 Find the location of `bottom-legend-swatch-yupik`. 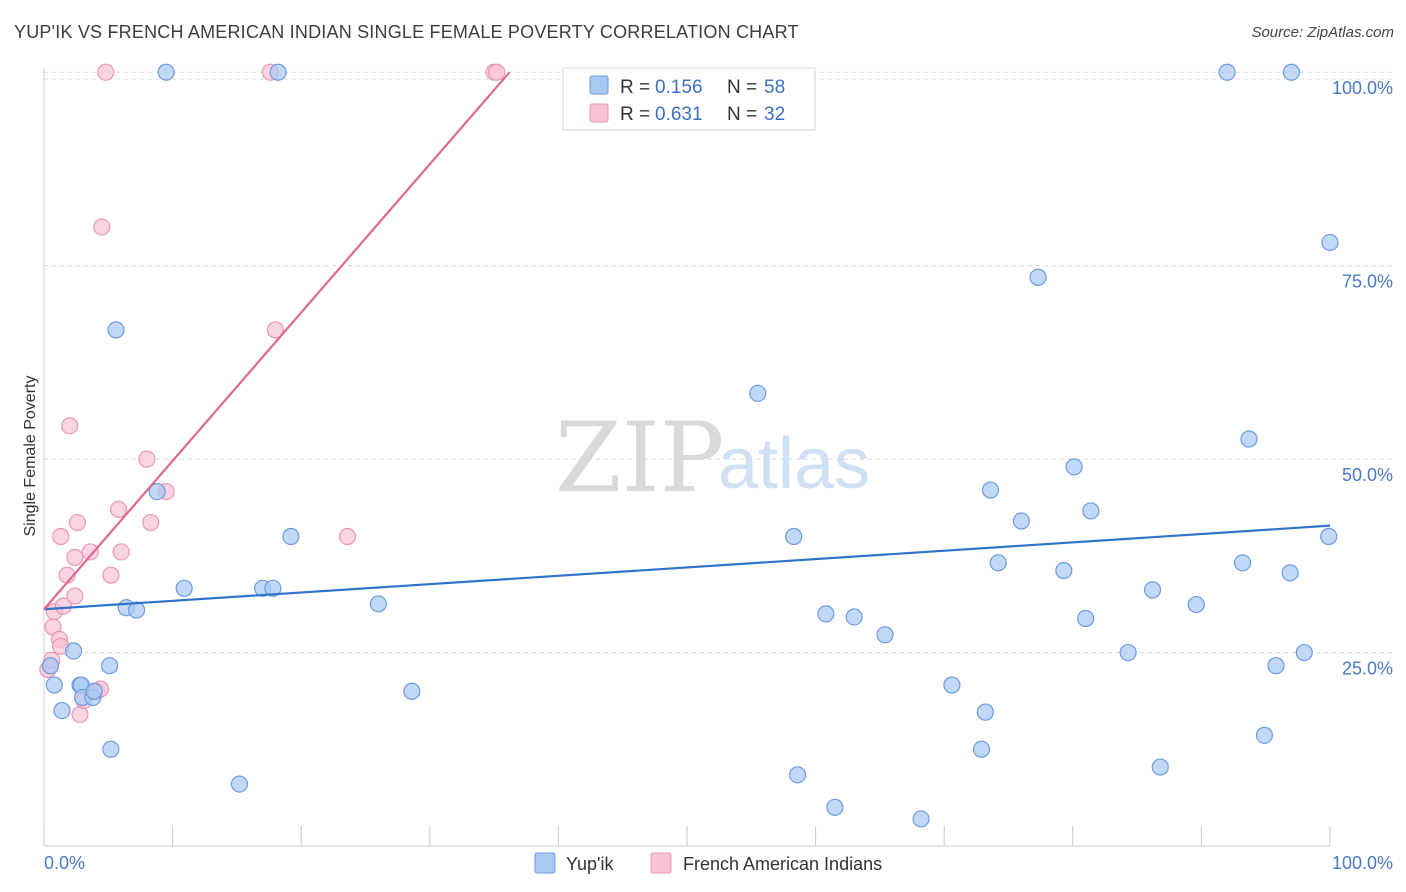

bottom-legend-swatch-yupik is located at coordinates (545, 863).